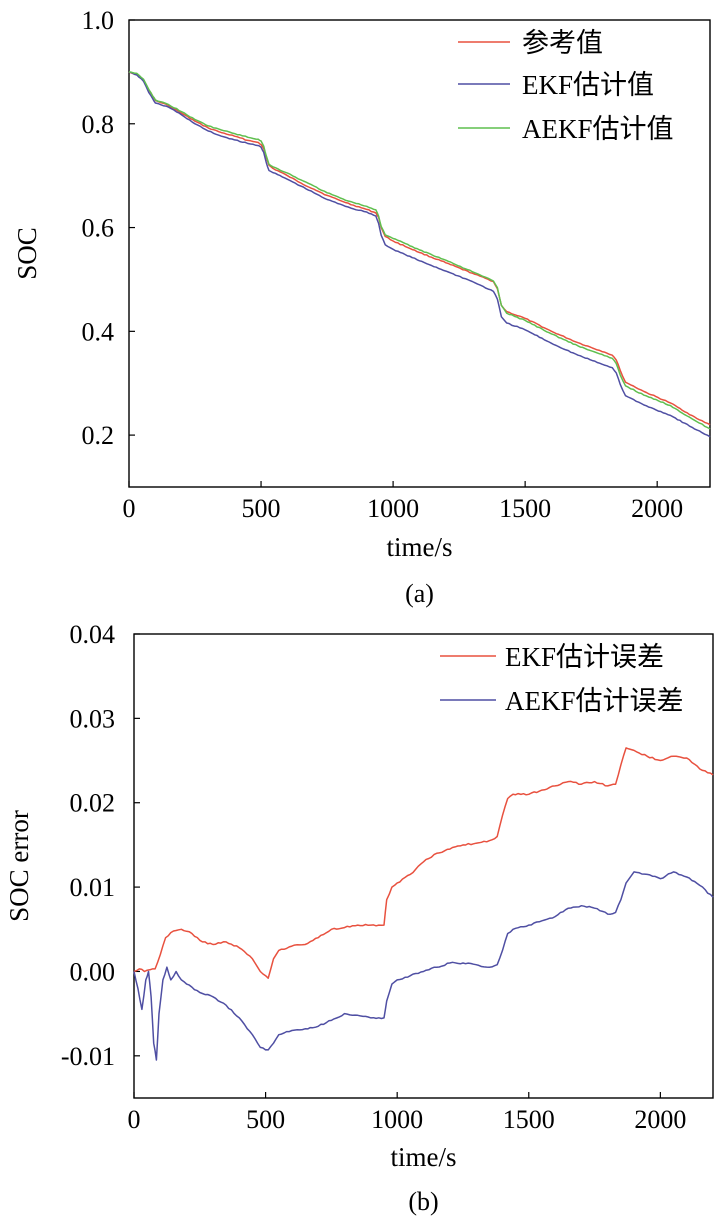 The image size is (723, 1228). Describe the element at coordinates (423, 1201) in the screenshot. I see `panel-caption: (b)` at that location.